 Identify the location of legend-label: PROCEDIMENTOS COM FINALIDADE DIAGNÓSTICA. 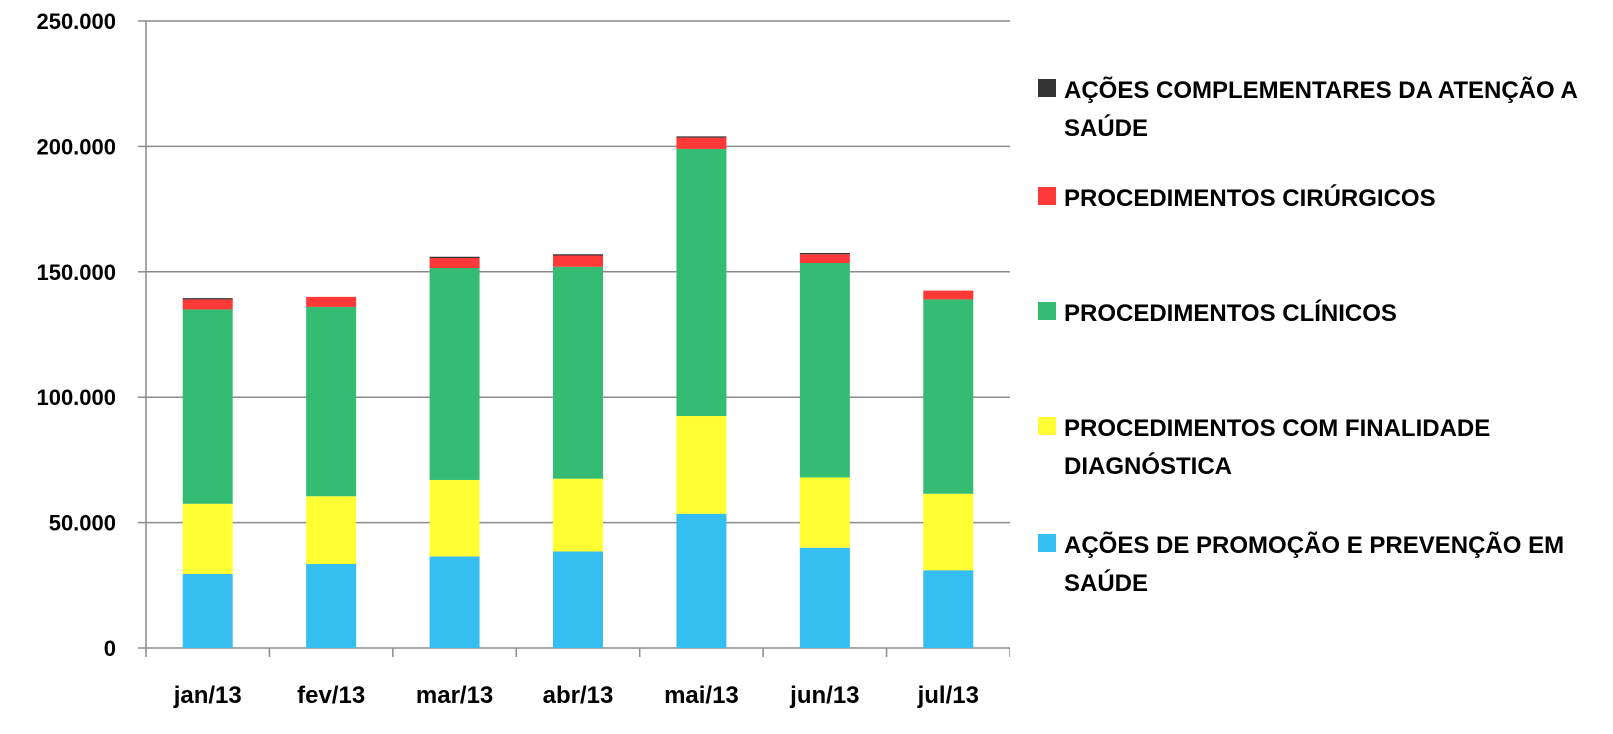
(1277, 447).